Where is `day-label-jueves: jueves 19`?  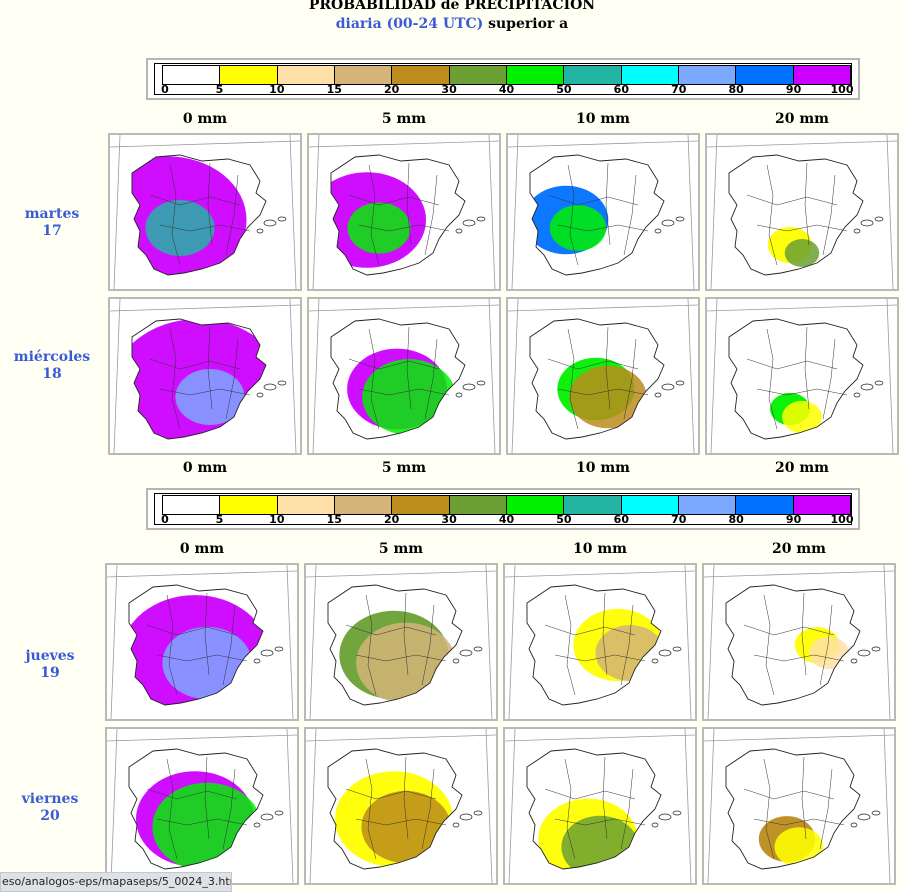 day-label-jueves: jueves 19 is located at coordinates (50, 665).